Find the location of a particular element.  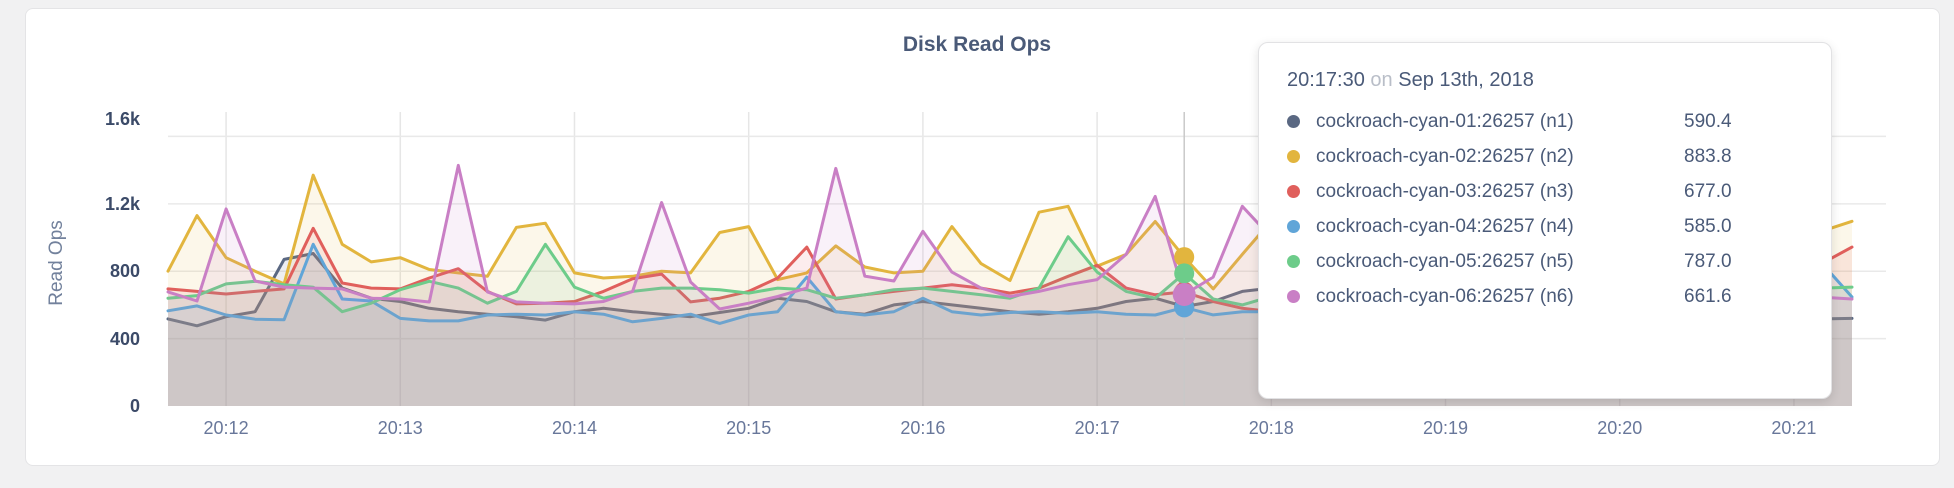

tooltip-series-label: cockroach-cyan-03:26257 (n3) is located at coordinates (1445, 191).